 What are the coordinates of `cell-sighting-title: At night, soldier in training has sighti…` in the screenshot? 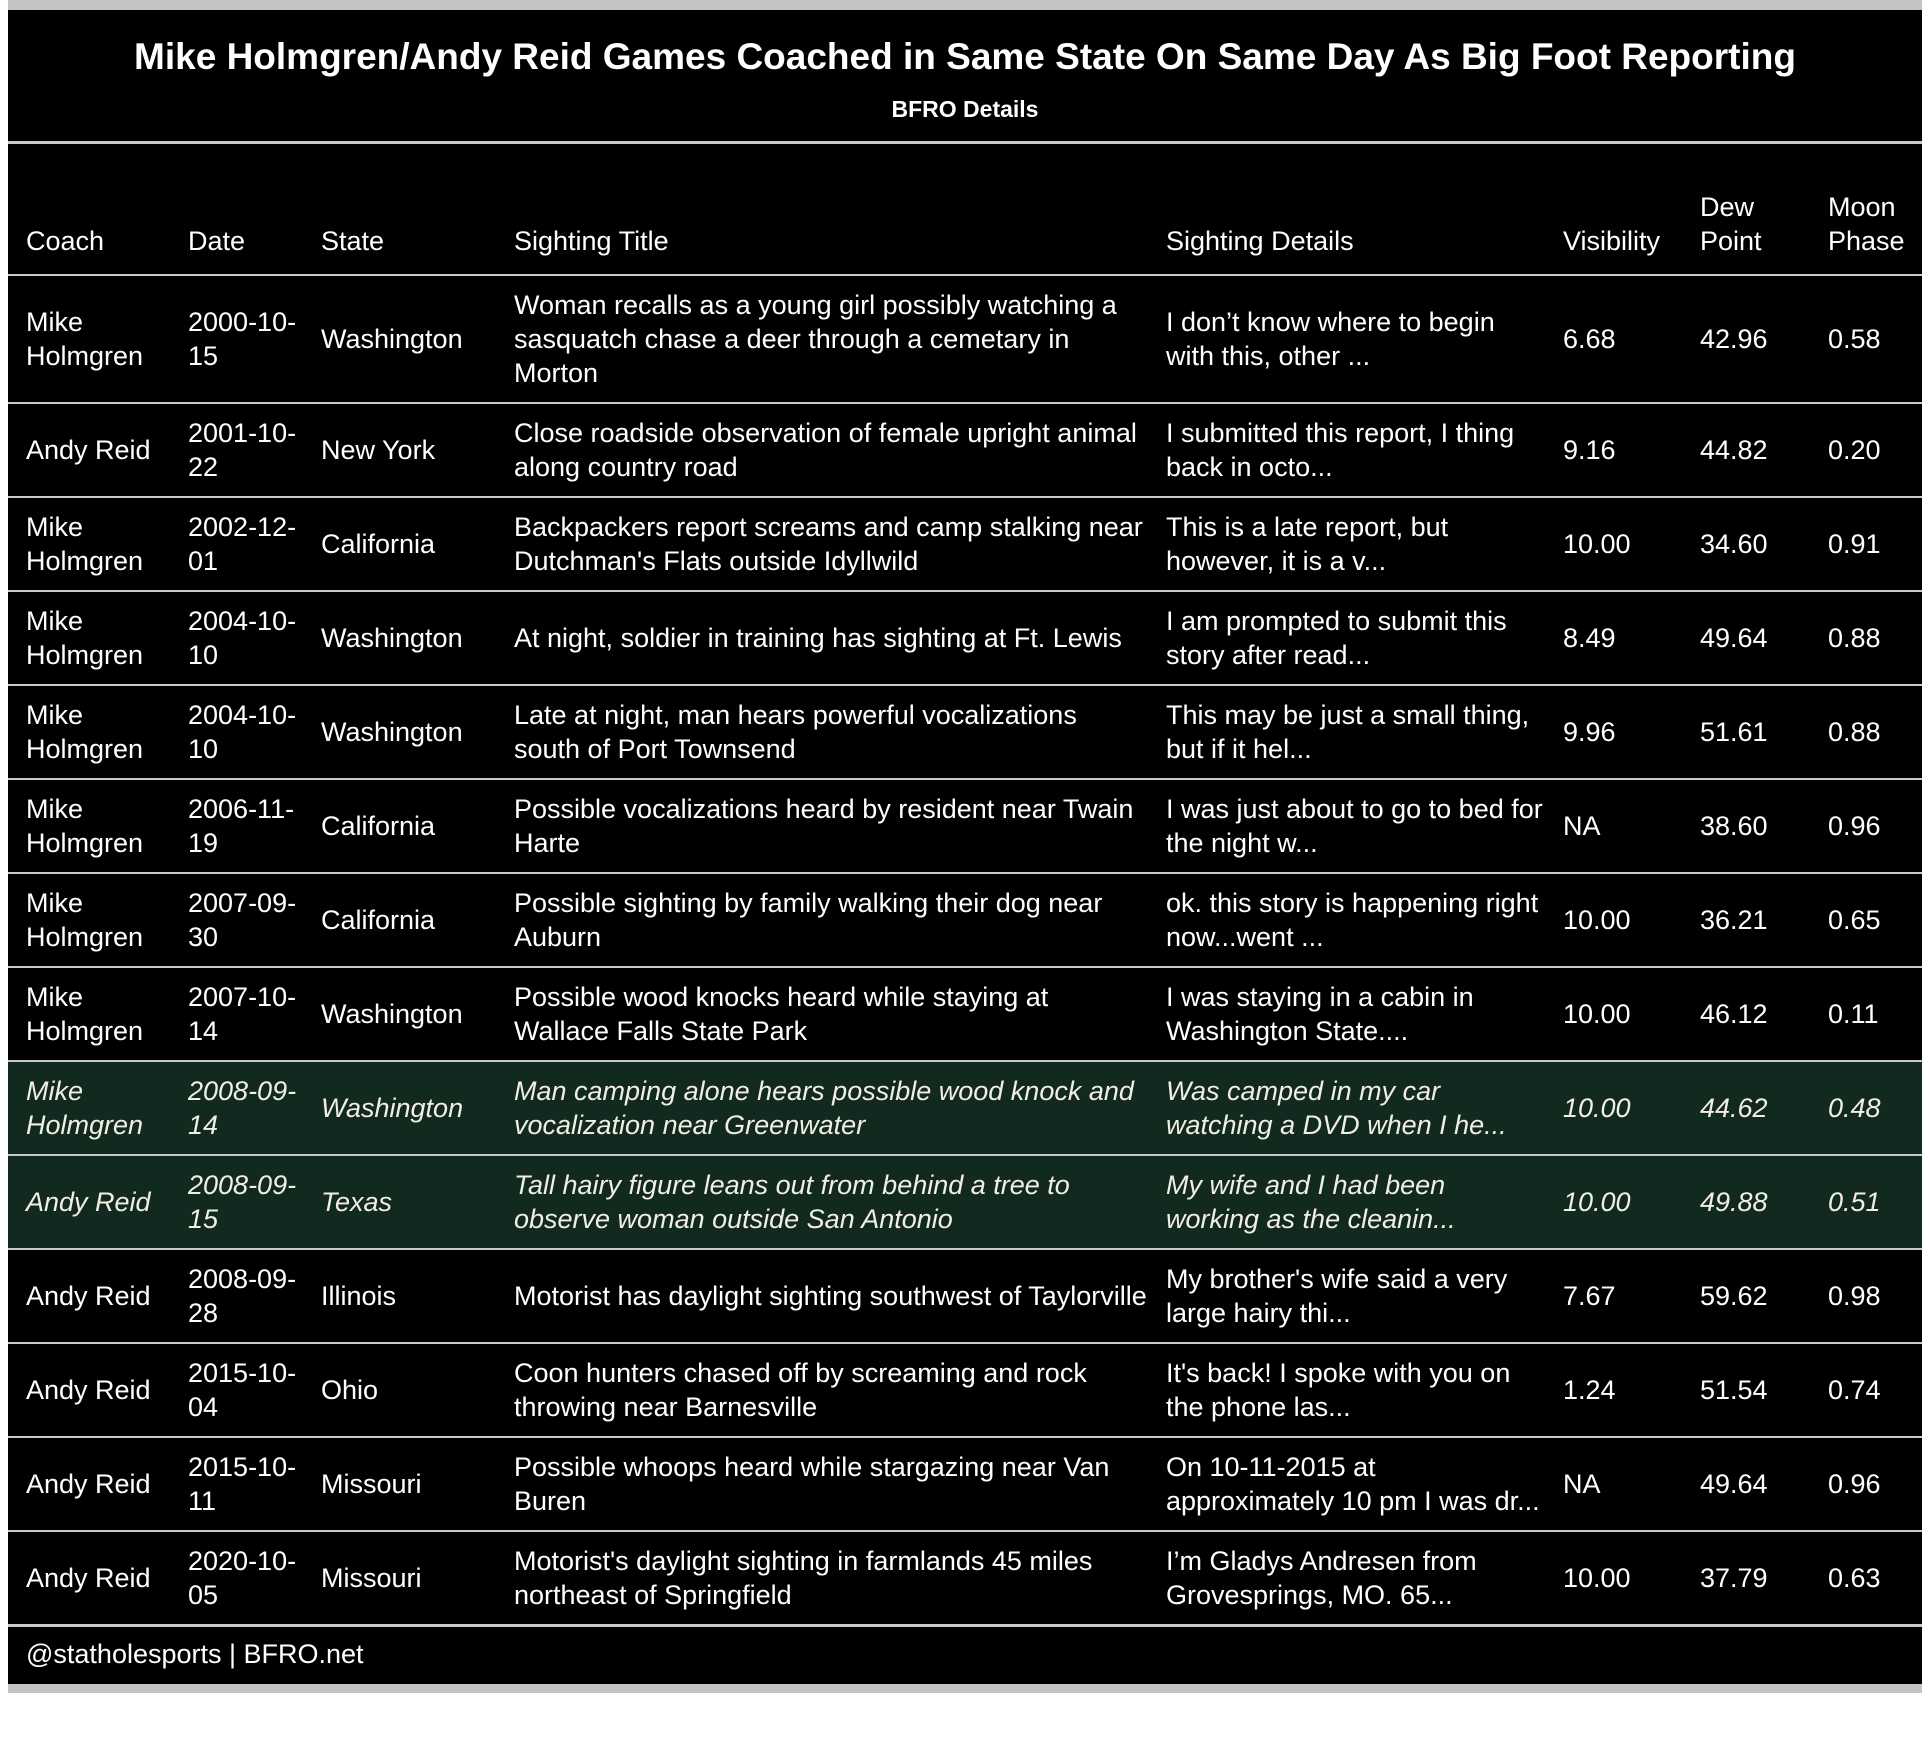 It's located at (818, 638).